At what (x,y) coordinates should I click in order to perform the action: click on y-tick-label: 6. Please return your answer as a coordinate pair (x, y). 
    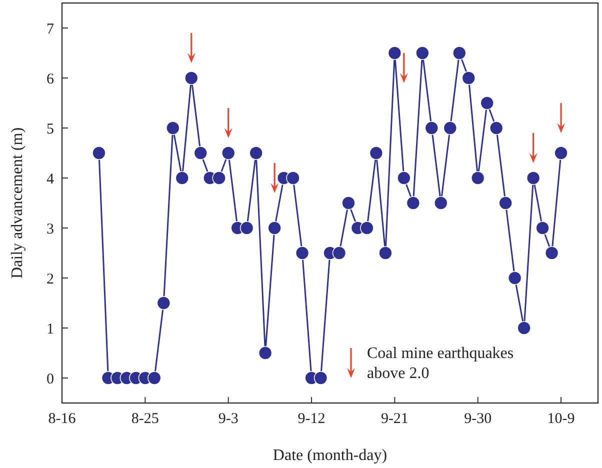
    Looking at the image, I should click on (50, 79).